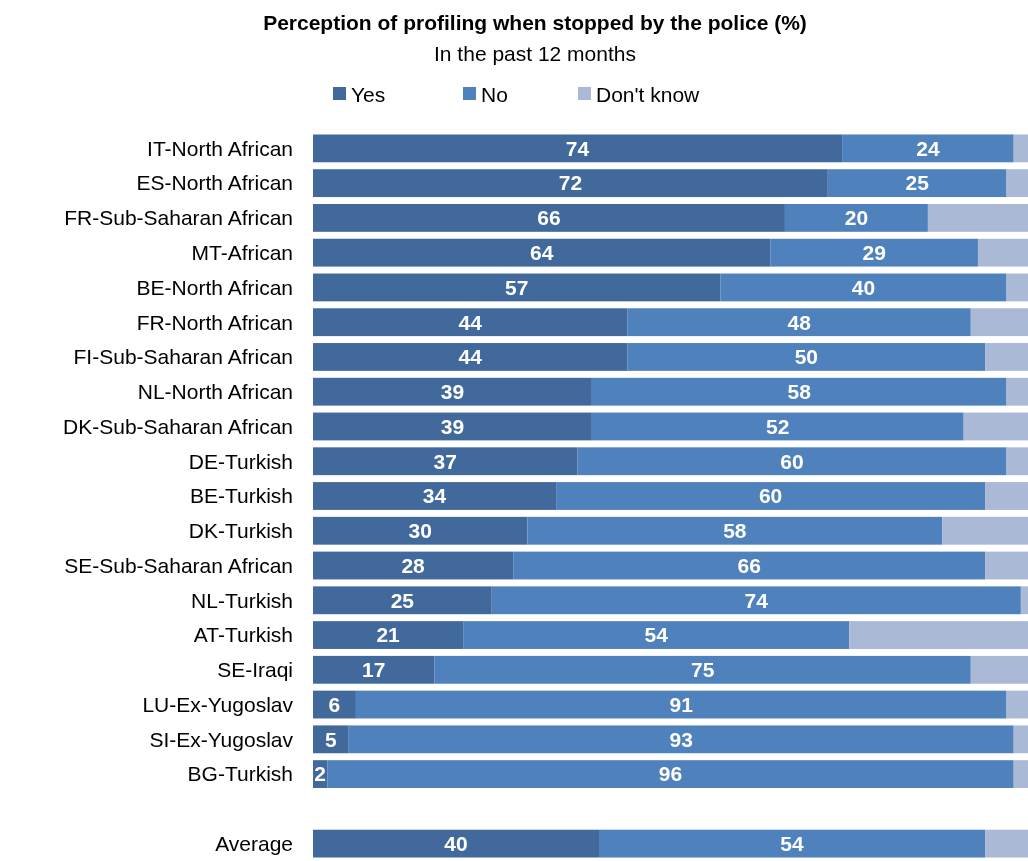 This screenshot has width=1028, height=861. I want to click on chart-subtitle: In the past 12 months, so click(535, 53).